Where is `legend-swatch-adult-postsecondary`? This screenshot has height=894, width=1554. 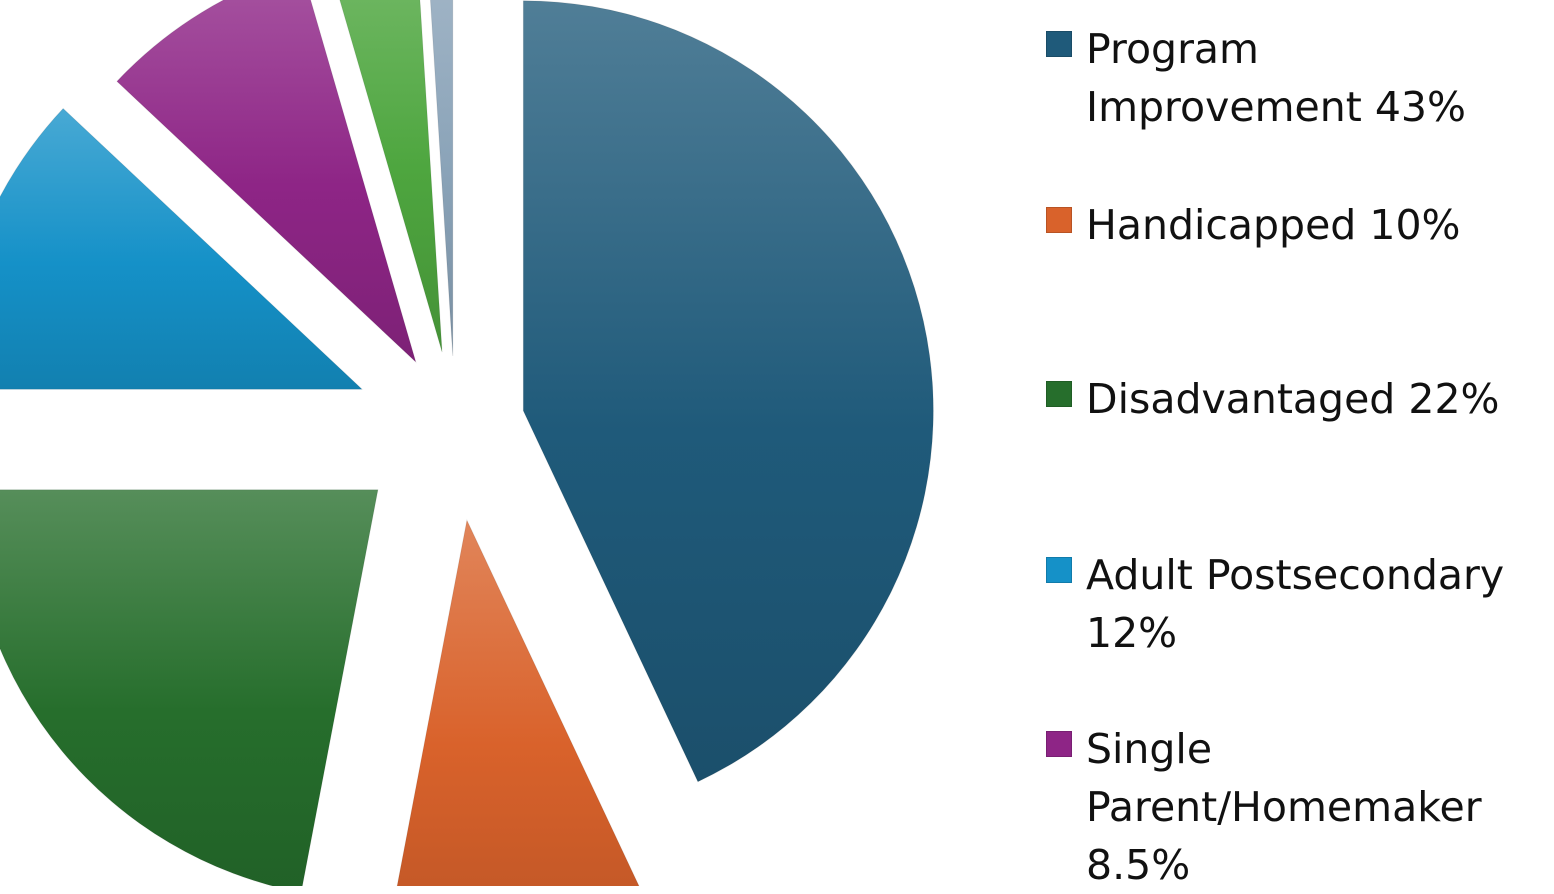
legend-swatch-adult-postsecondary is located at coordinates (1059, 570).